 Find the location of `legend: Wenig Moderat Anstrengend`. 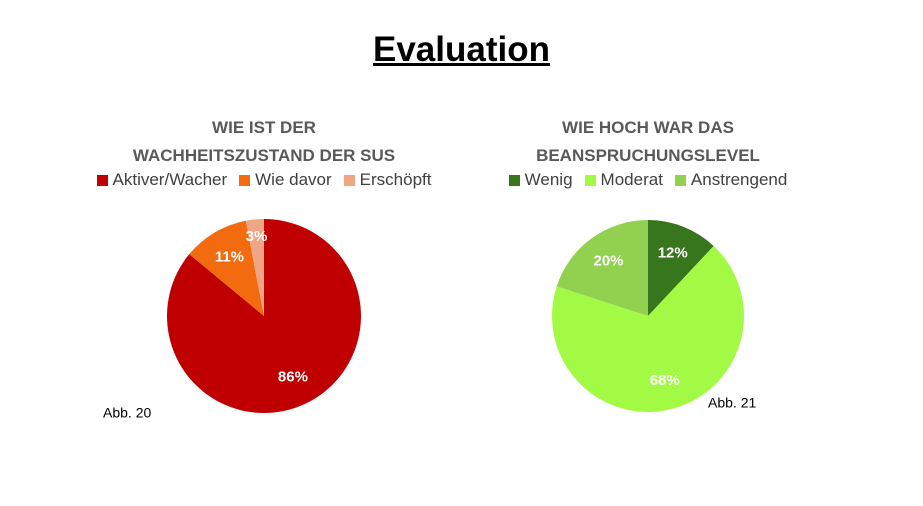

legend: Wenig Moderat Anstrengend is located at coordinates (648, 180).